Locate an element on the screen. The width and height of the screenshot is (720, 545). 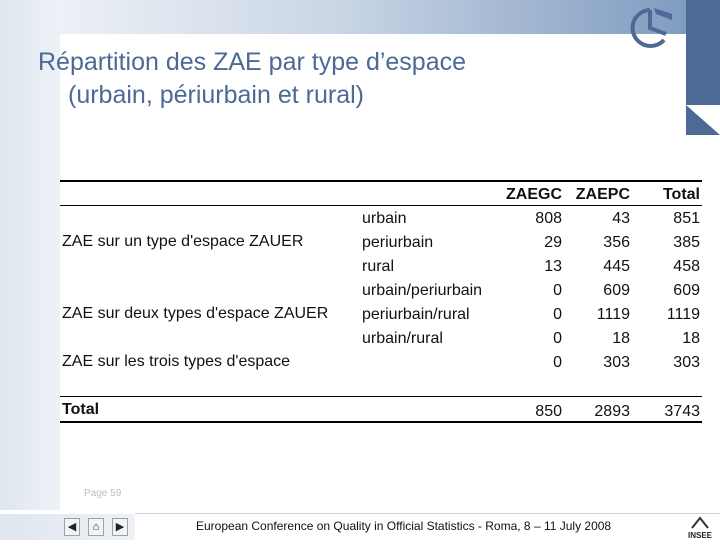
header-zaepc: ZAEPC is located at coordinates (602, 194).